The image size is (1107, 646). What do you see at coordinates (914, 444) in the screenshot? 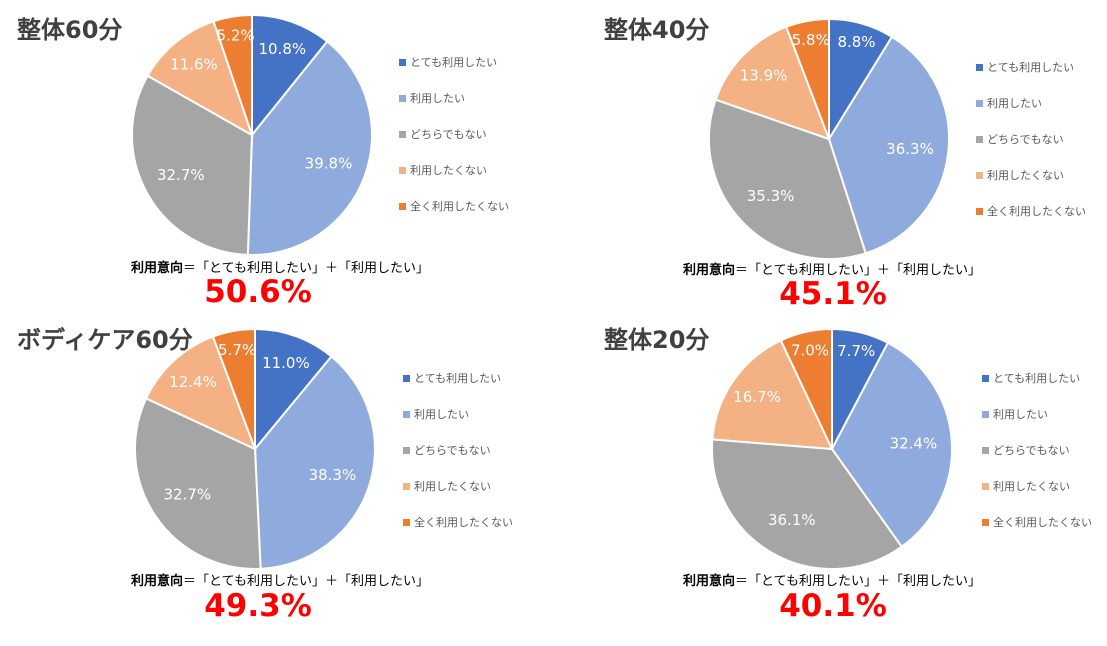
I see `pie-data-label-likely: 32.4%` at bounding box center [914, 444].